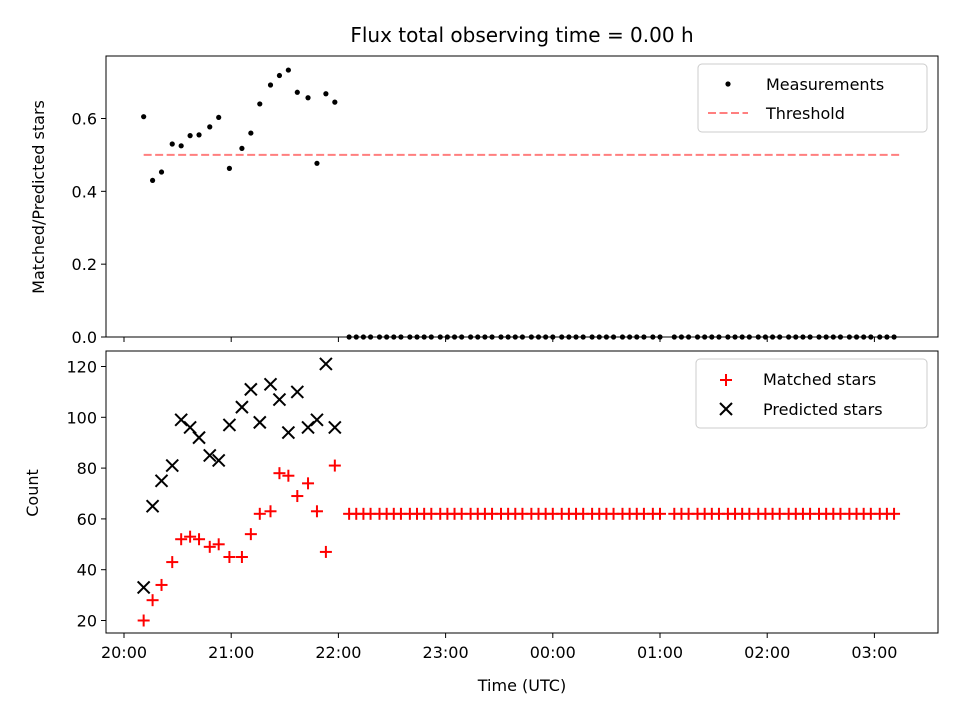 Image resolution: width=960 pixels, height=720 pixels. I want to click on top-y-tick-label: 0.4, so click(84, 191).